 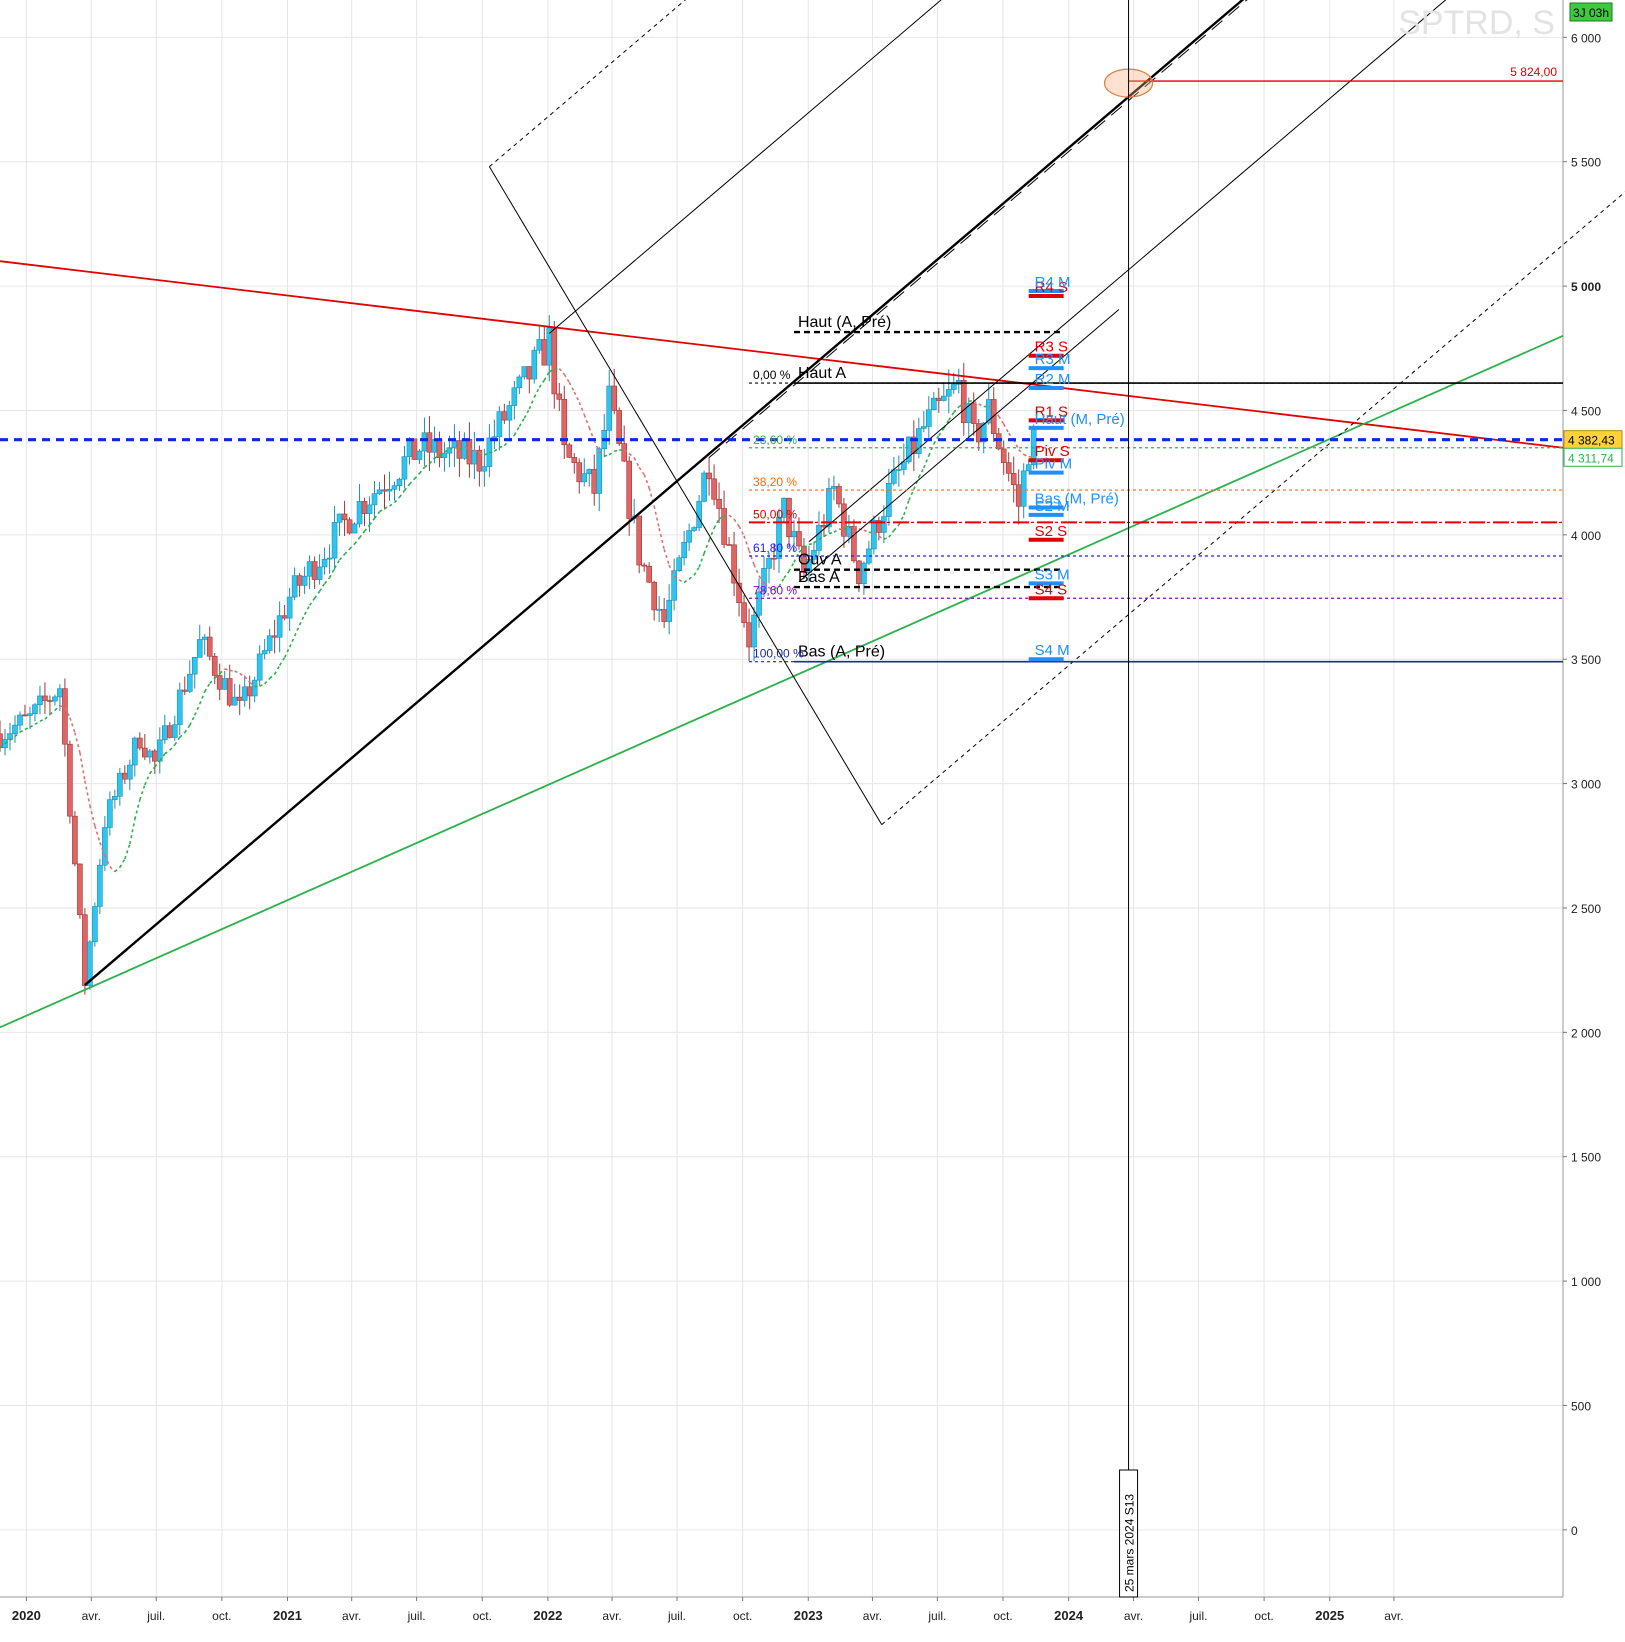 I want to click on target-label: 5 824,00, so click(x=1533, y=72).